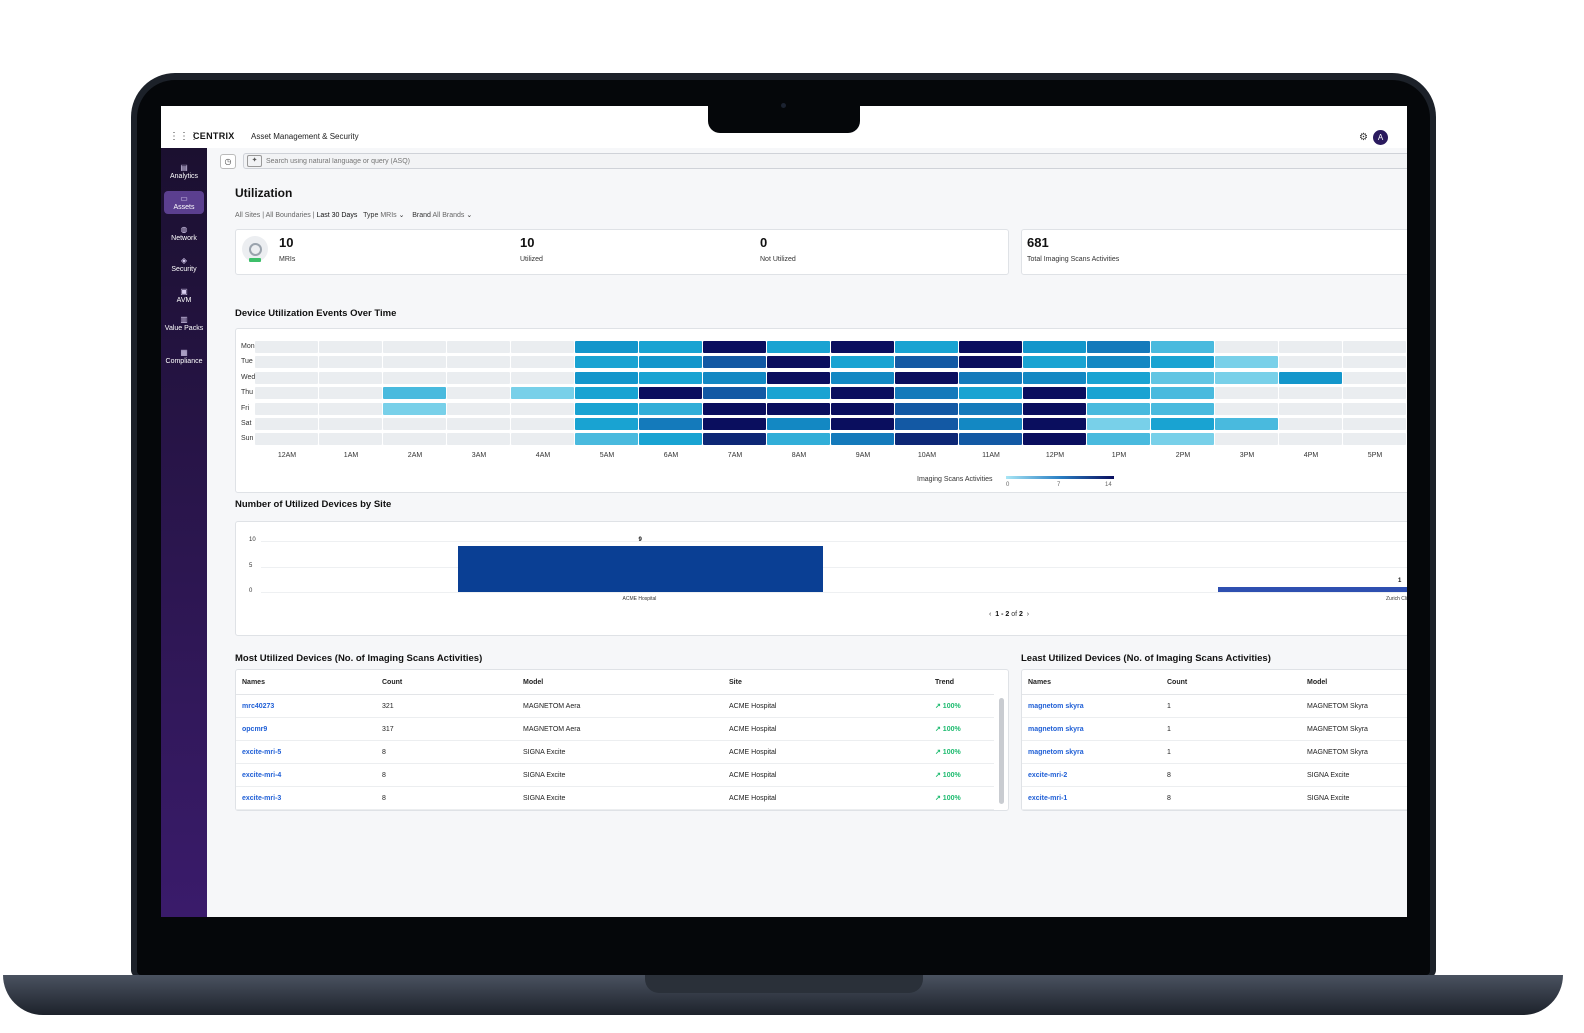  What do you see at coordinates (184, 136) in the screenshot?
I see `app-grid-icon: ⋮⋮⋮` at bounding box center [184, 136].